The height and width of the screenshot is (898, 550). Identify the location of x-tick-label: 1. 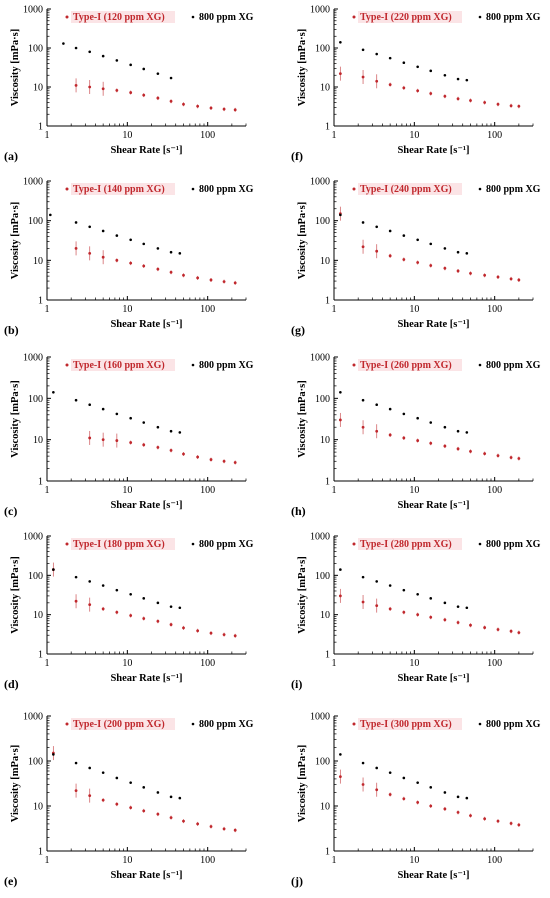
(47, 135).